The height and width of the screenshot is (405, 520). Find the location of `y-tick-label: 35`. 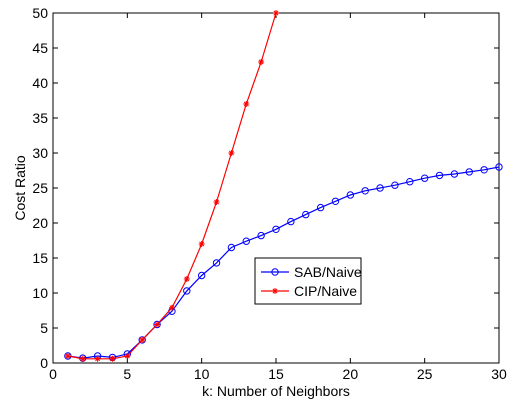

y-tick-label: 35 is located at coordinates (40, 118).